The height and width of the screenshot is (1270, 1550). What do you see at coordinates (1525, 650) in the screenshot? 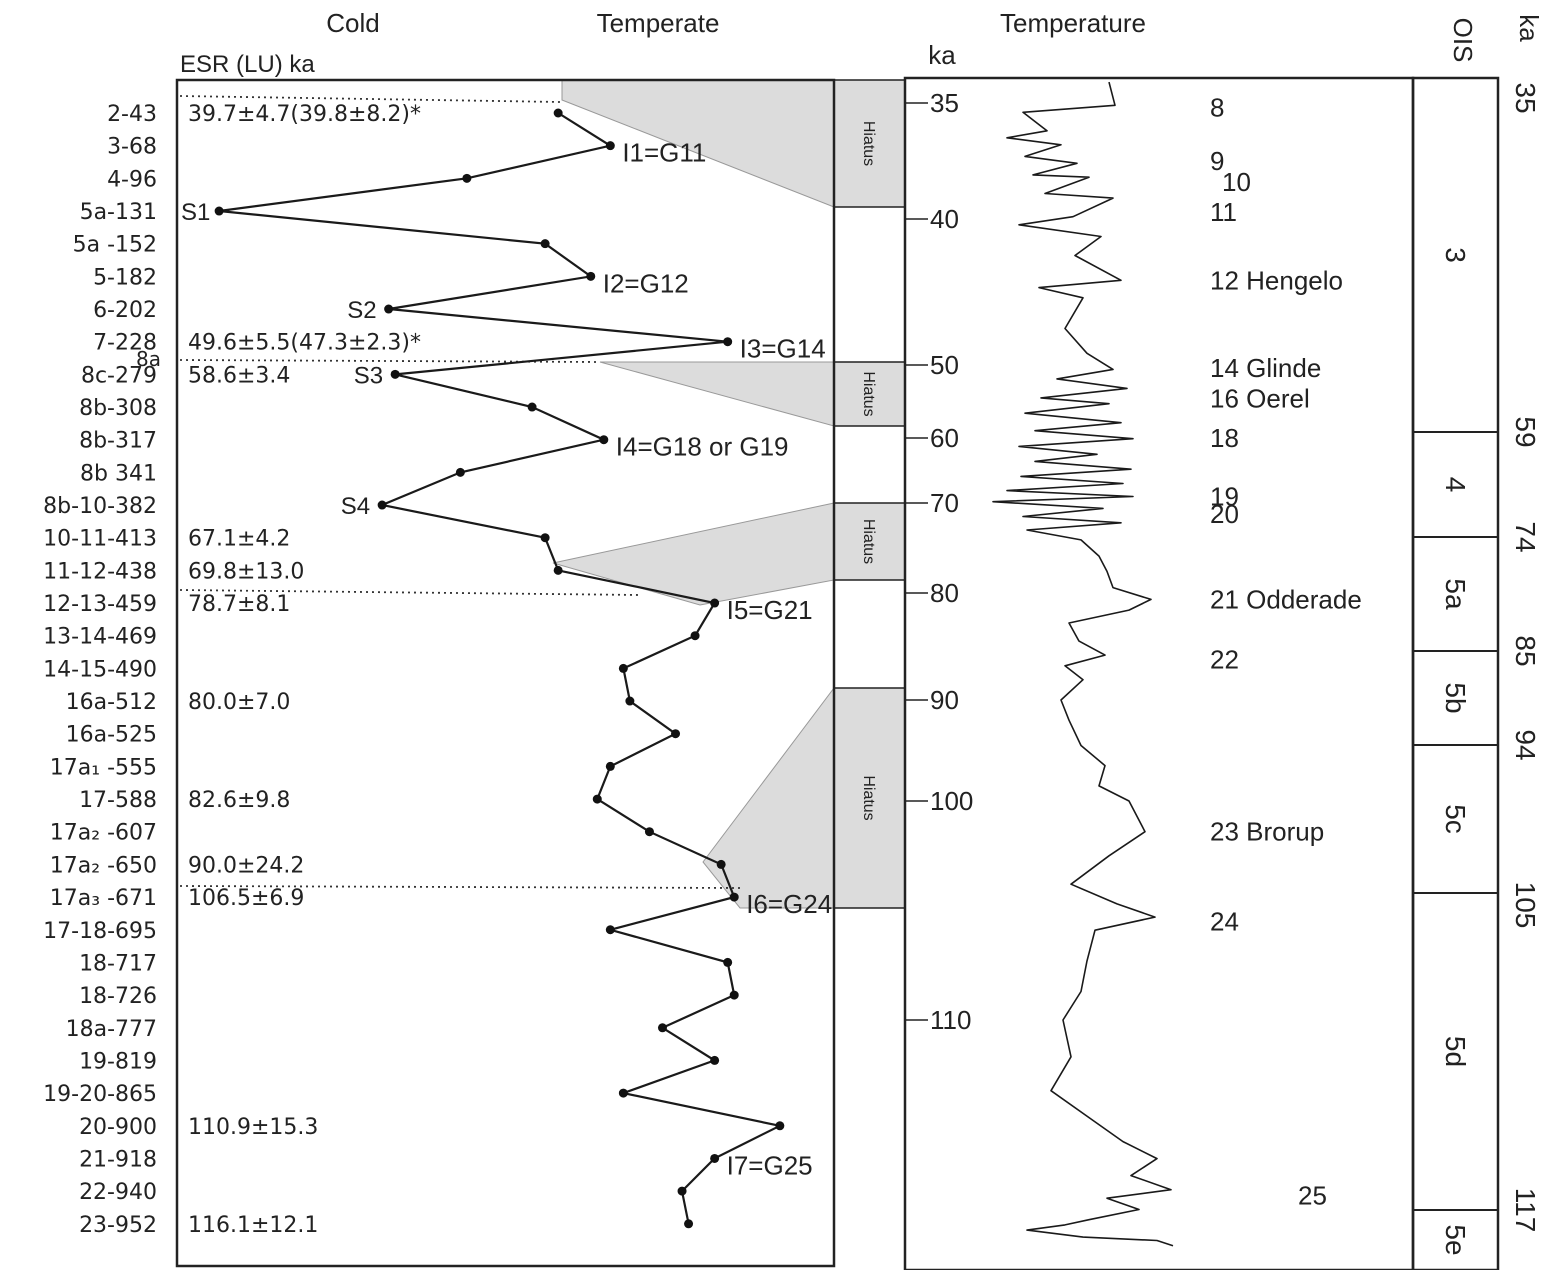
I see `ois-boundary-age: 85` at bounding box center [1525, 650].